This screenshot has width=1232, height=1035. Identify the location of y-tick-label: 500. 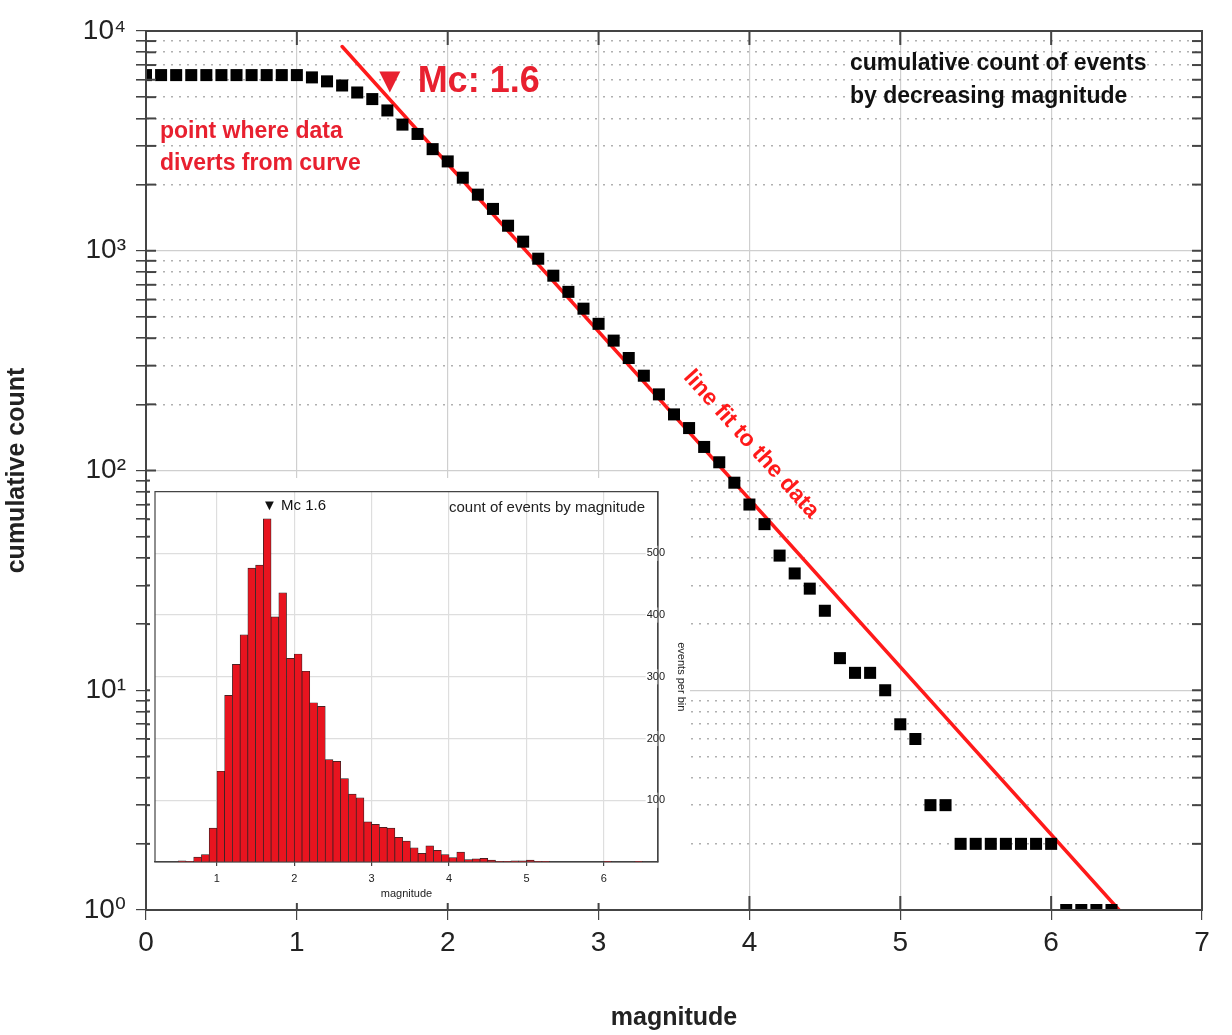
(655, 552).